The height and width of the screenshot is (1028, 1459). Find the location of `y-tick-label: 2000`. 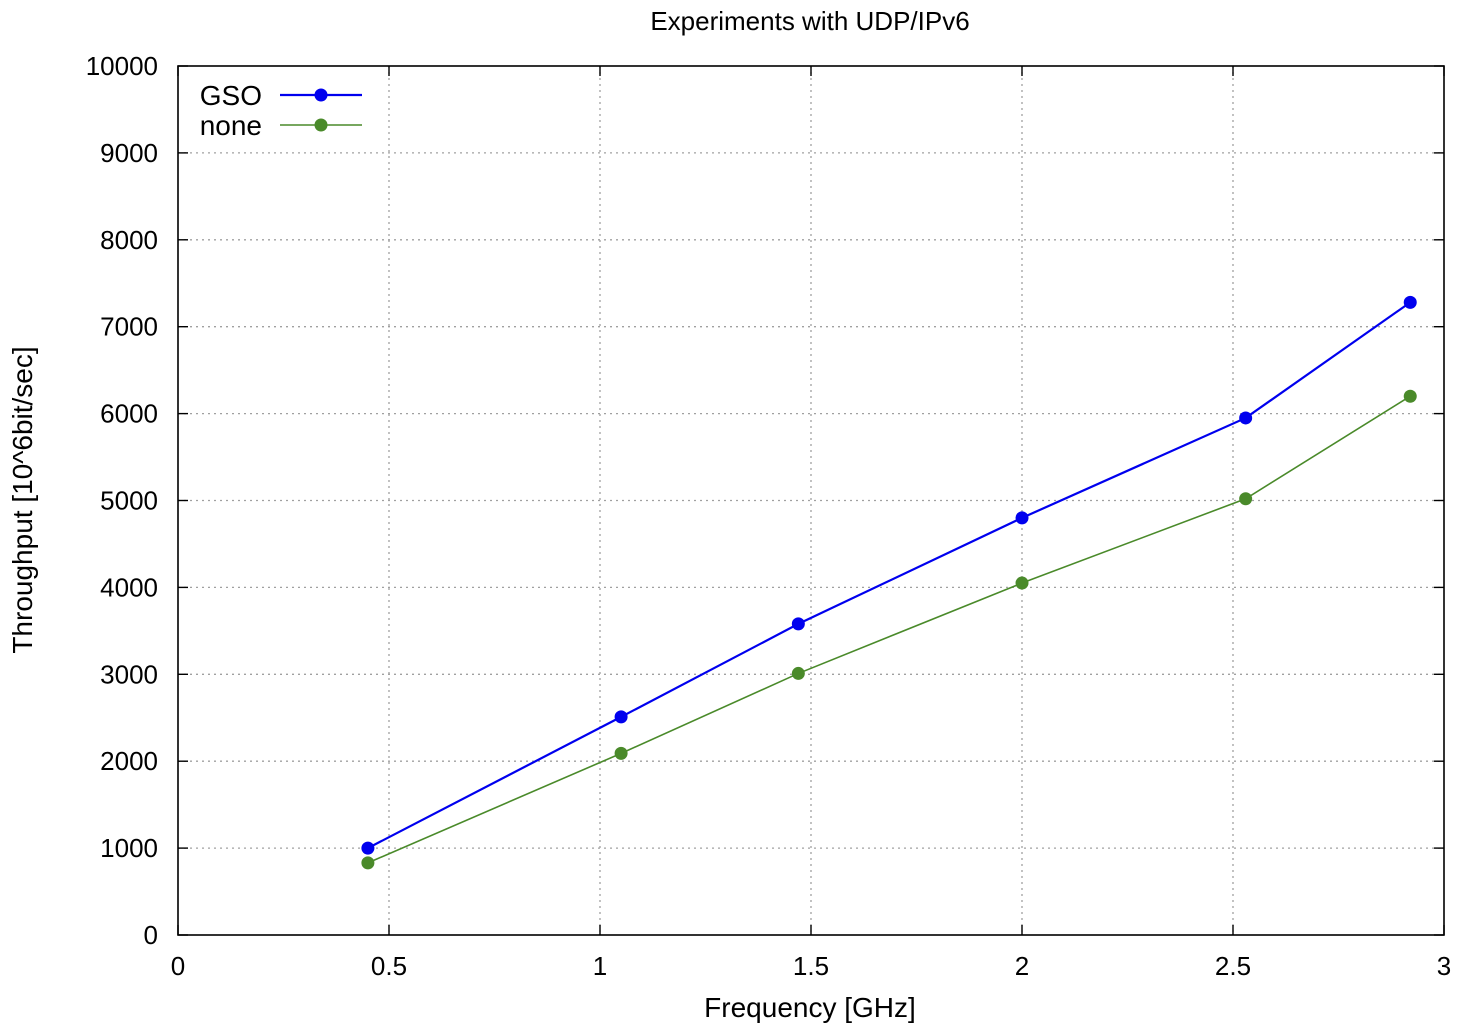

y-tick-label: 2000 is located at coordinates (129, 761).